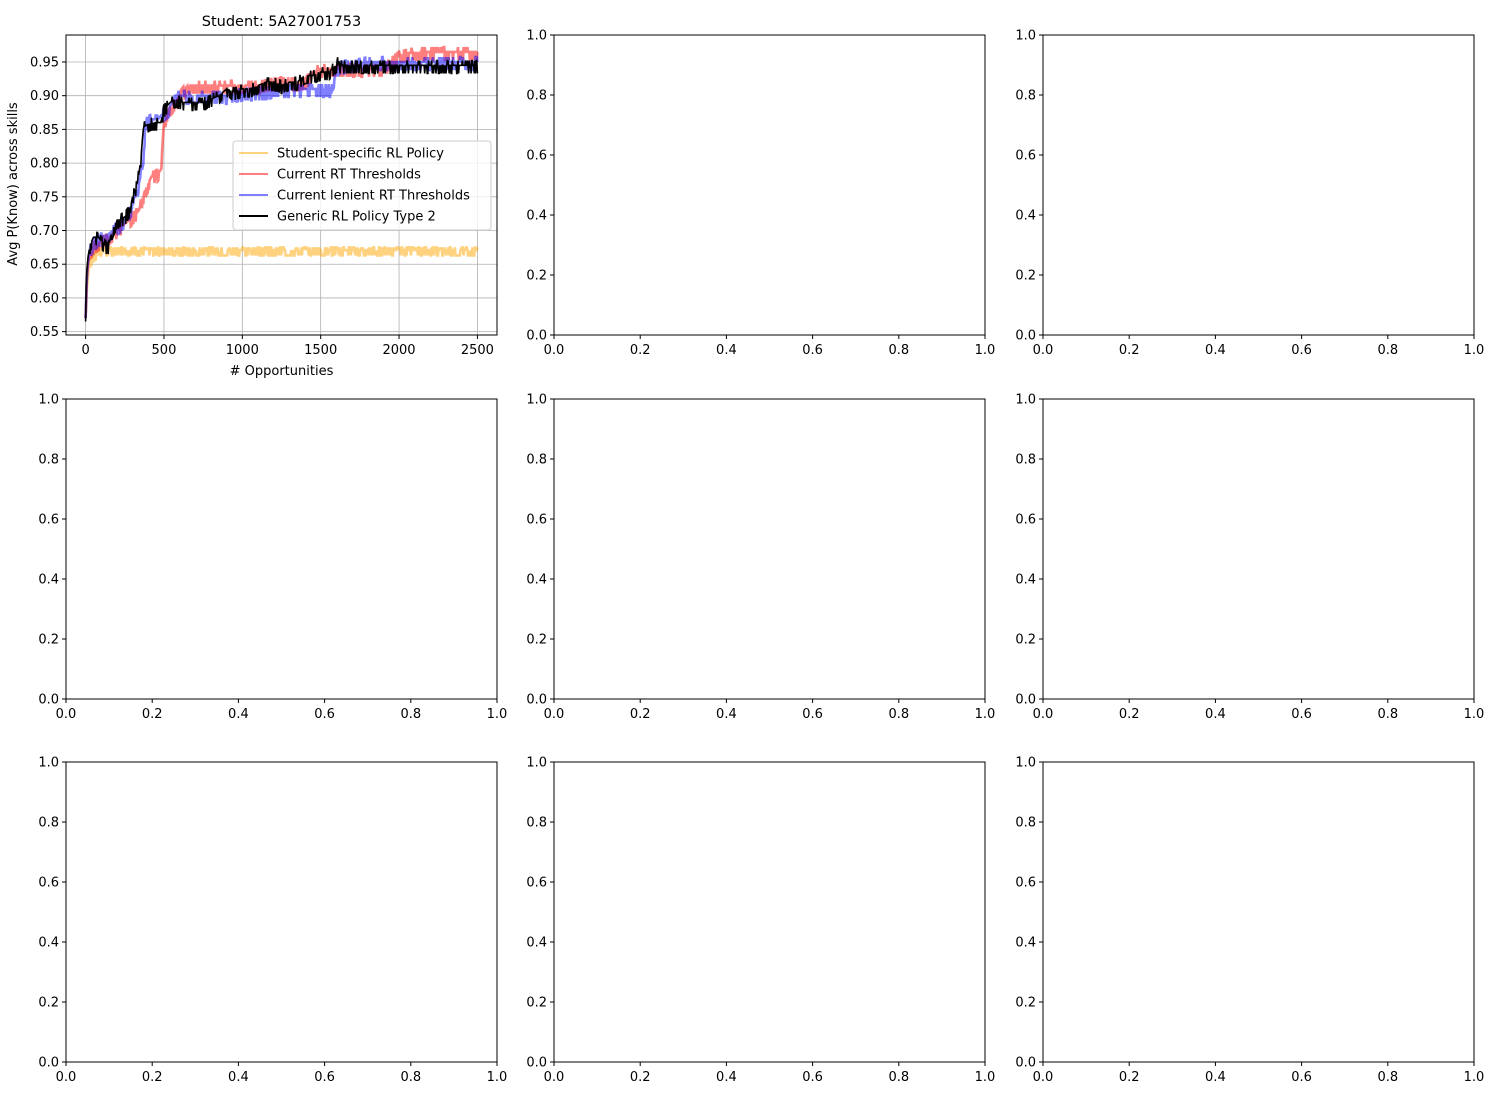 The image size is (1500, 1100). Describe the element at coordinates (282, 22) in the screenshot. I see `chart-title: Student: 5A27001753` at that location.